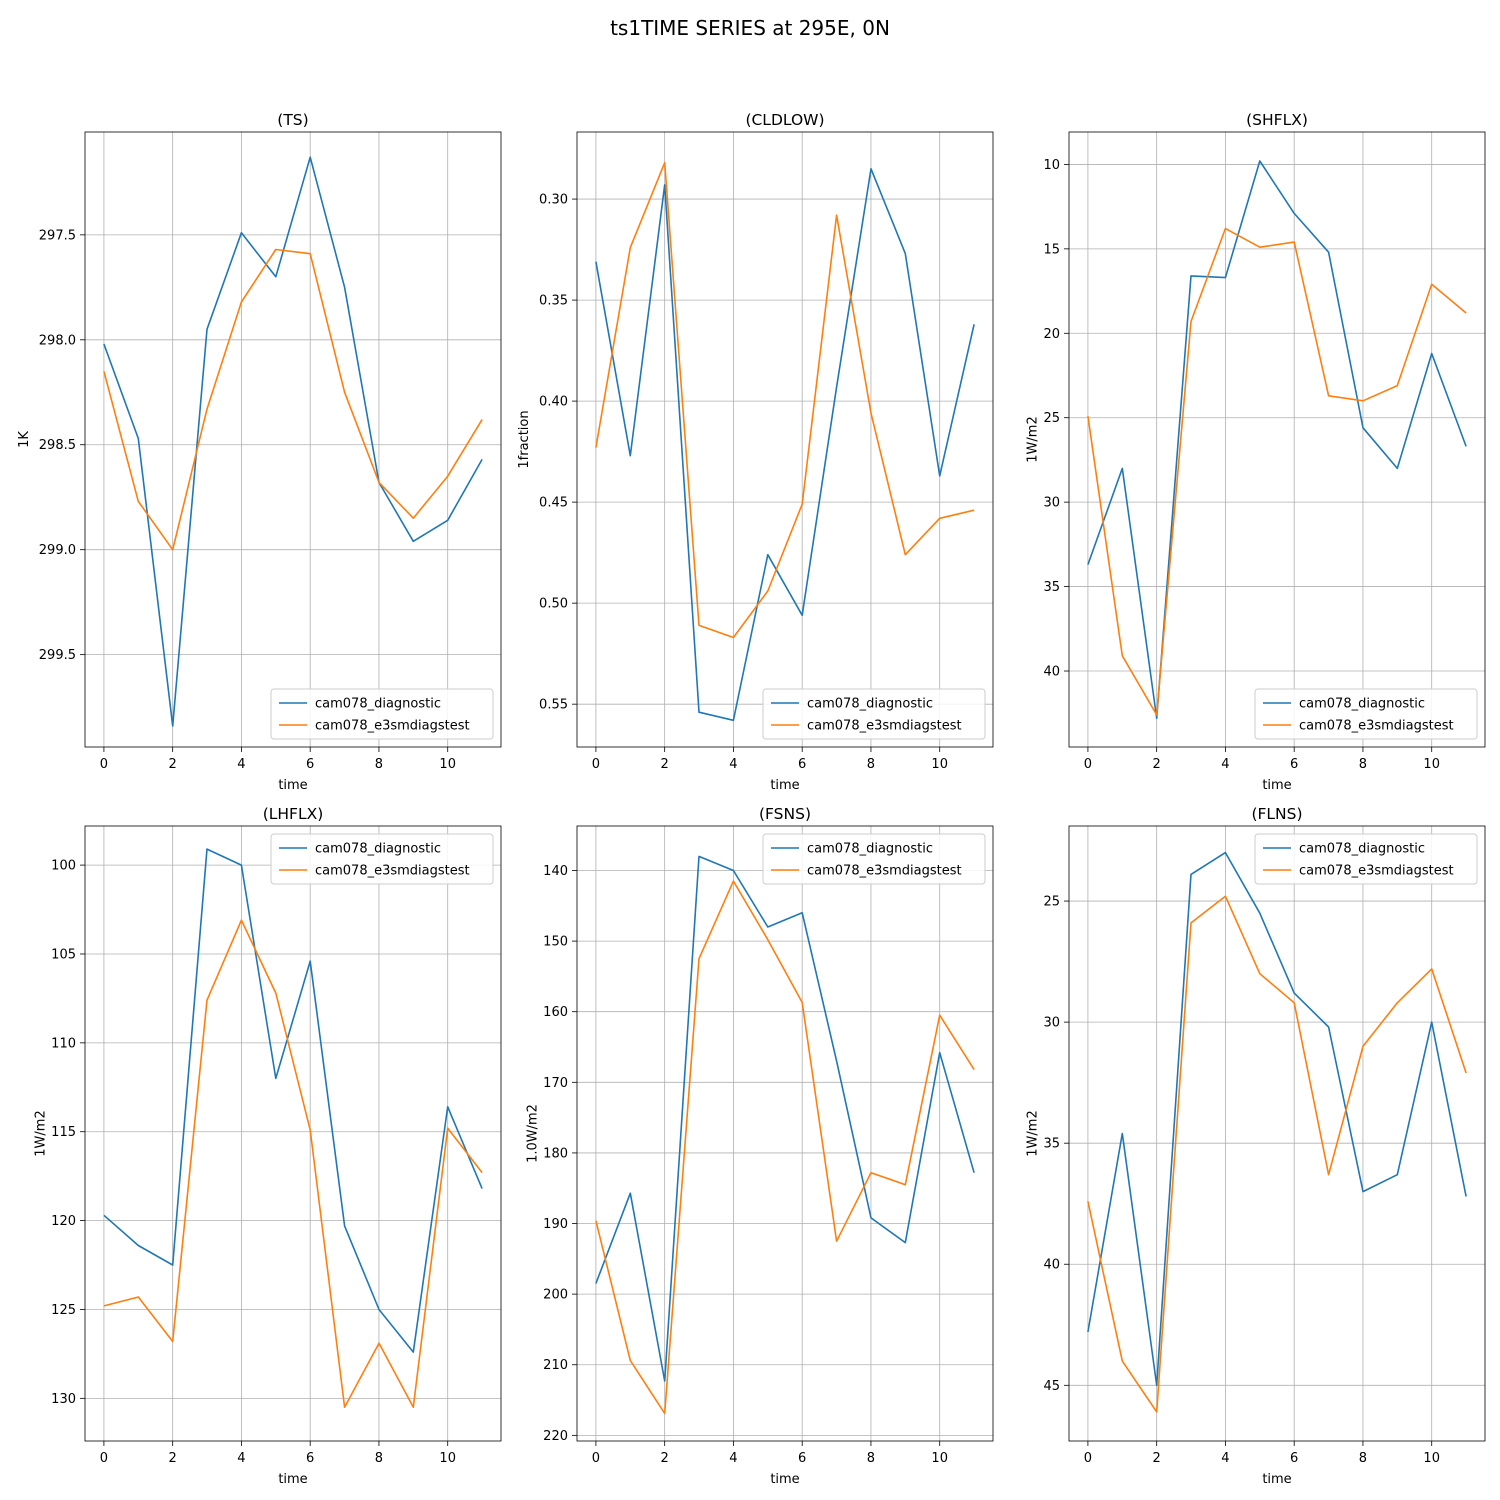 This screenshot has width=1500, height=1500. Describe the element at coordinates (553, 200) in the screenshot. I see `y-tick-label: 0.30` at that location.